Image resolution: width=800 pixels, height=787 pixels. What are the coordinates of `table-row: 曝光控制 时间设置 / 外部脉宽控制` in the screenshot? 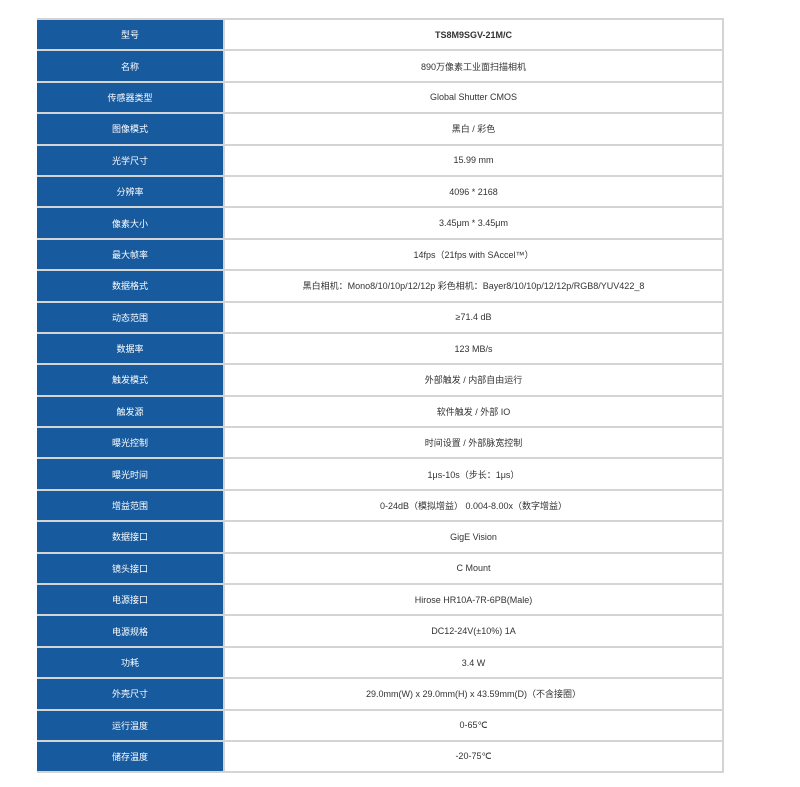 It's located at (380, 443).